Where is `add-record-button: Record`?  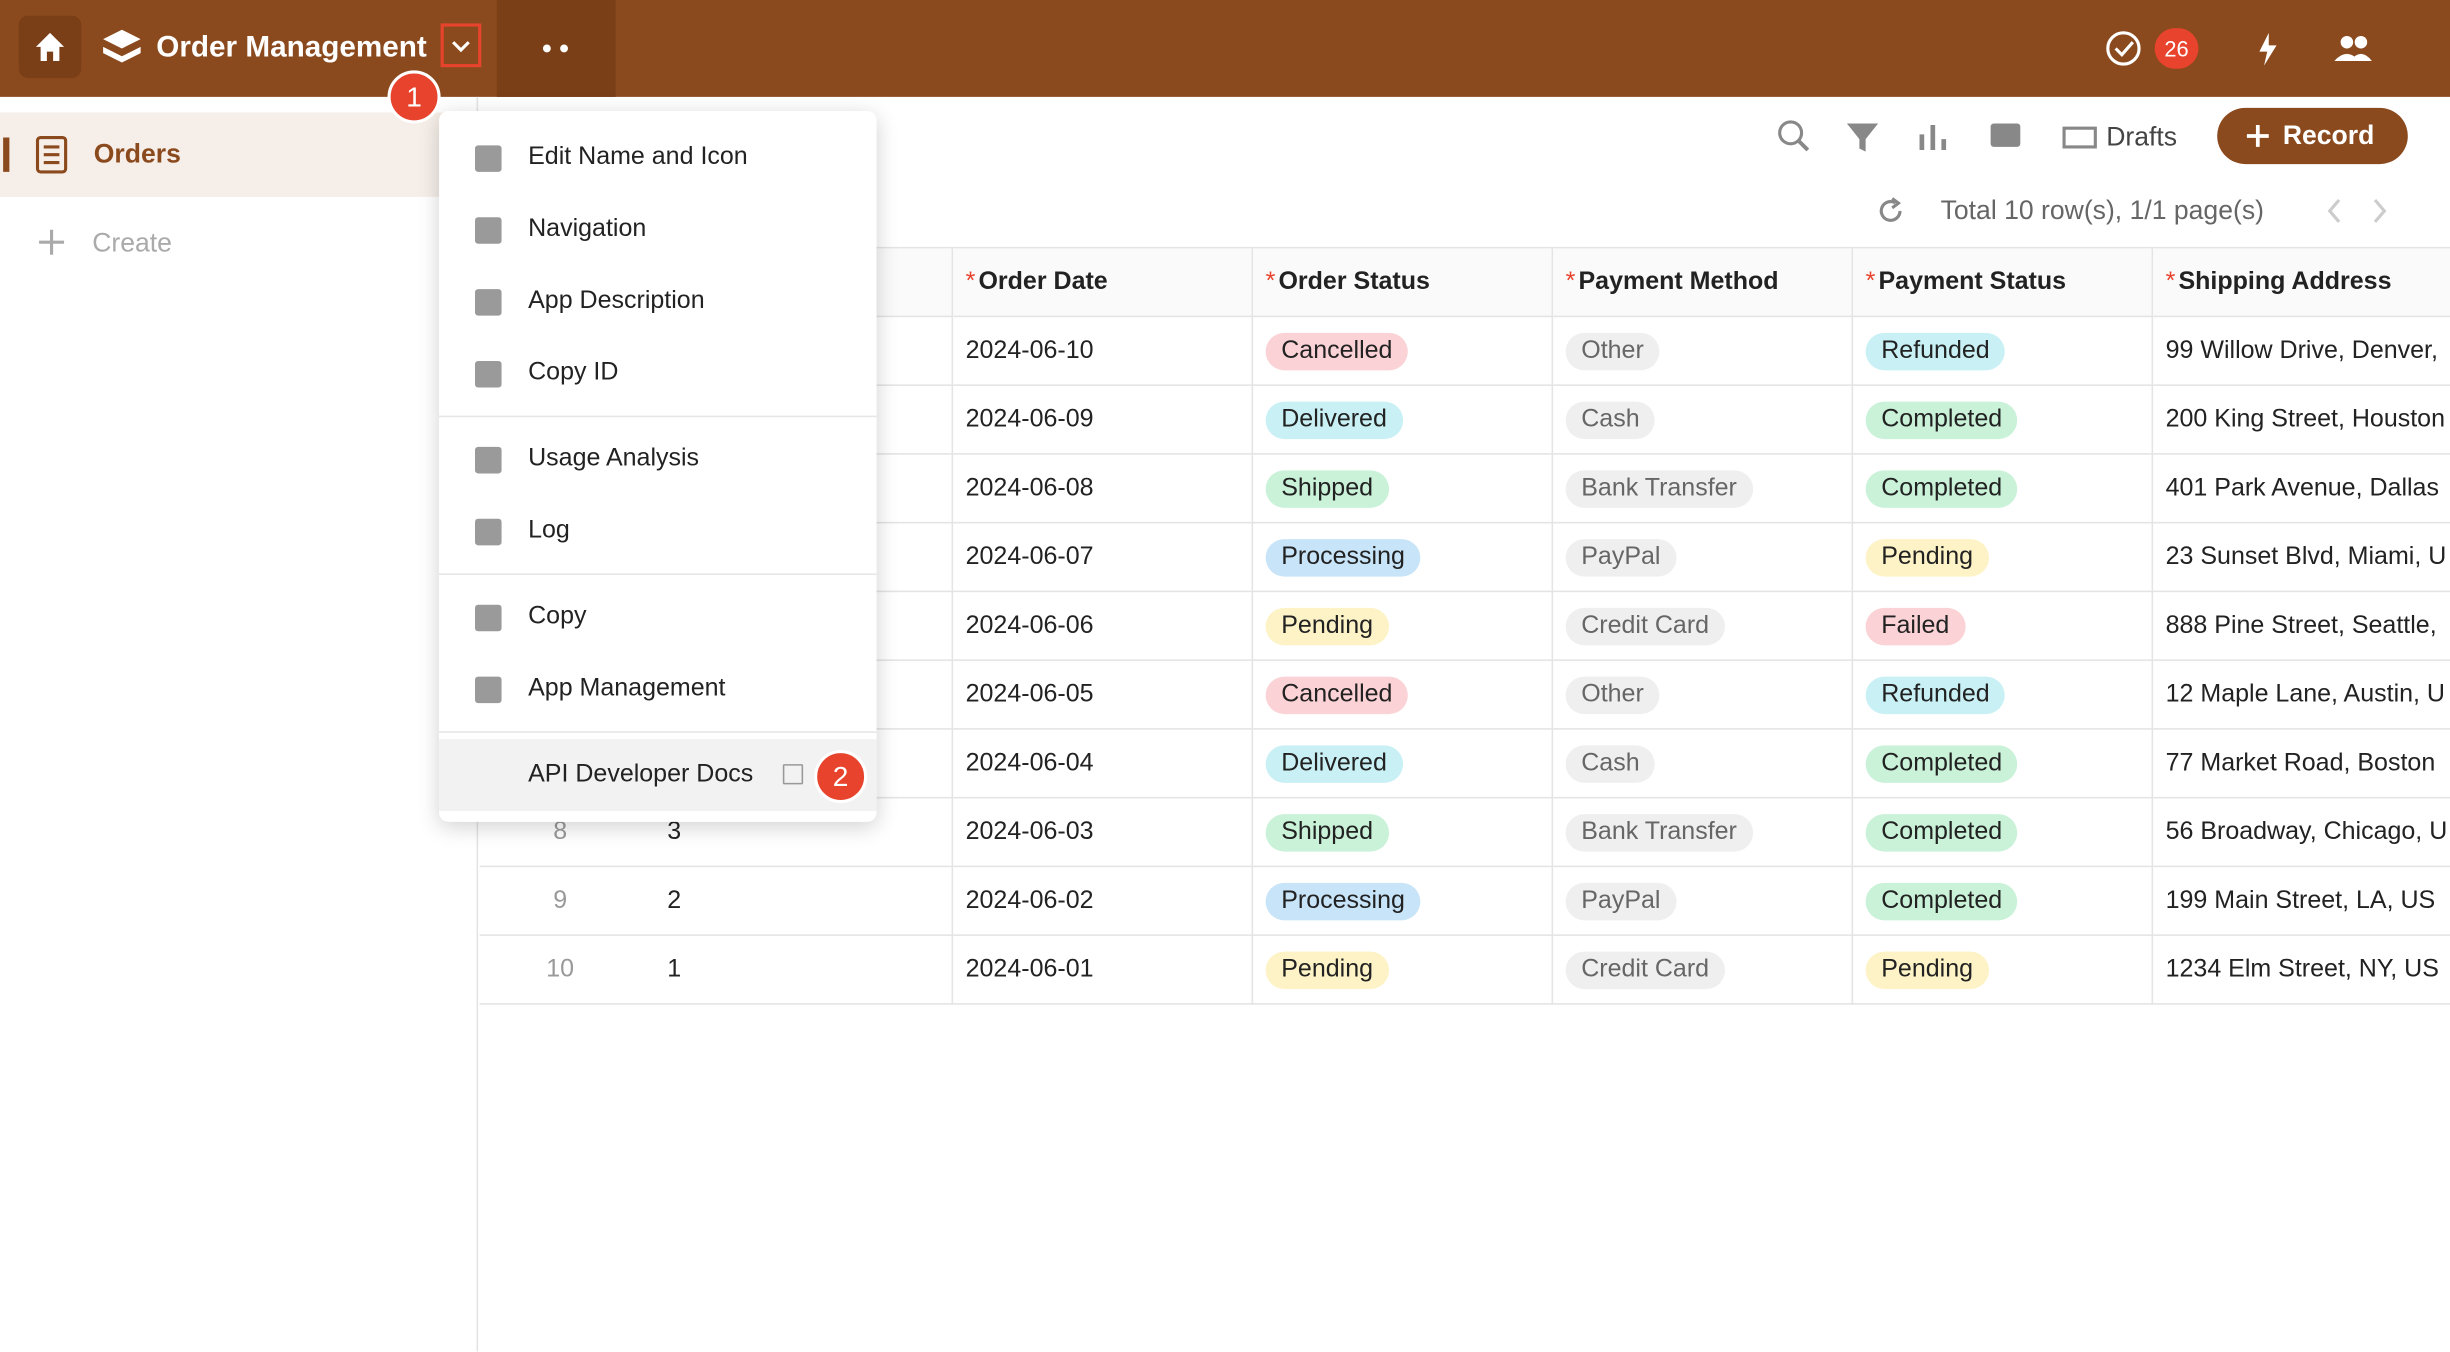 add-record-button: Record is located at coordinates (2312, 136).